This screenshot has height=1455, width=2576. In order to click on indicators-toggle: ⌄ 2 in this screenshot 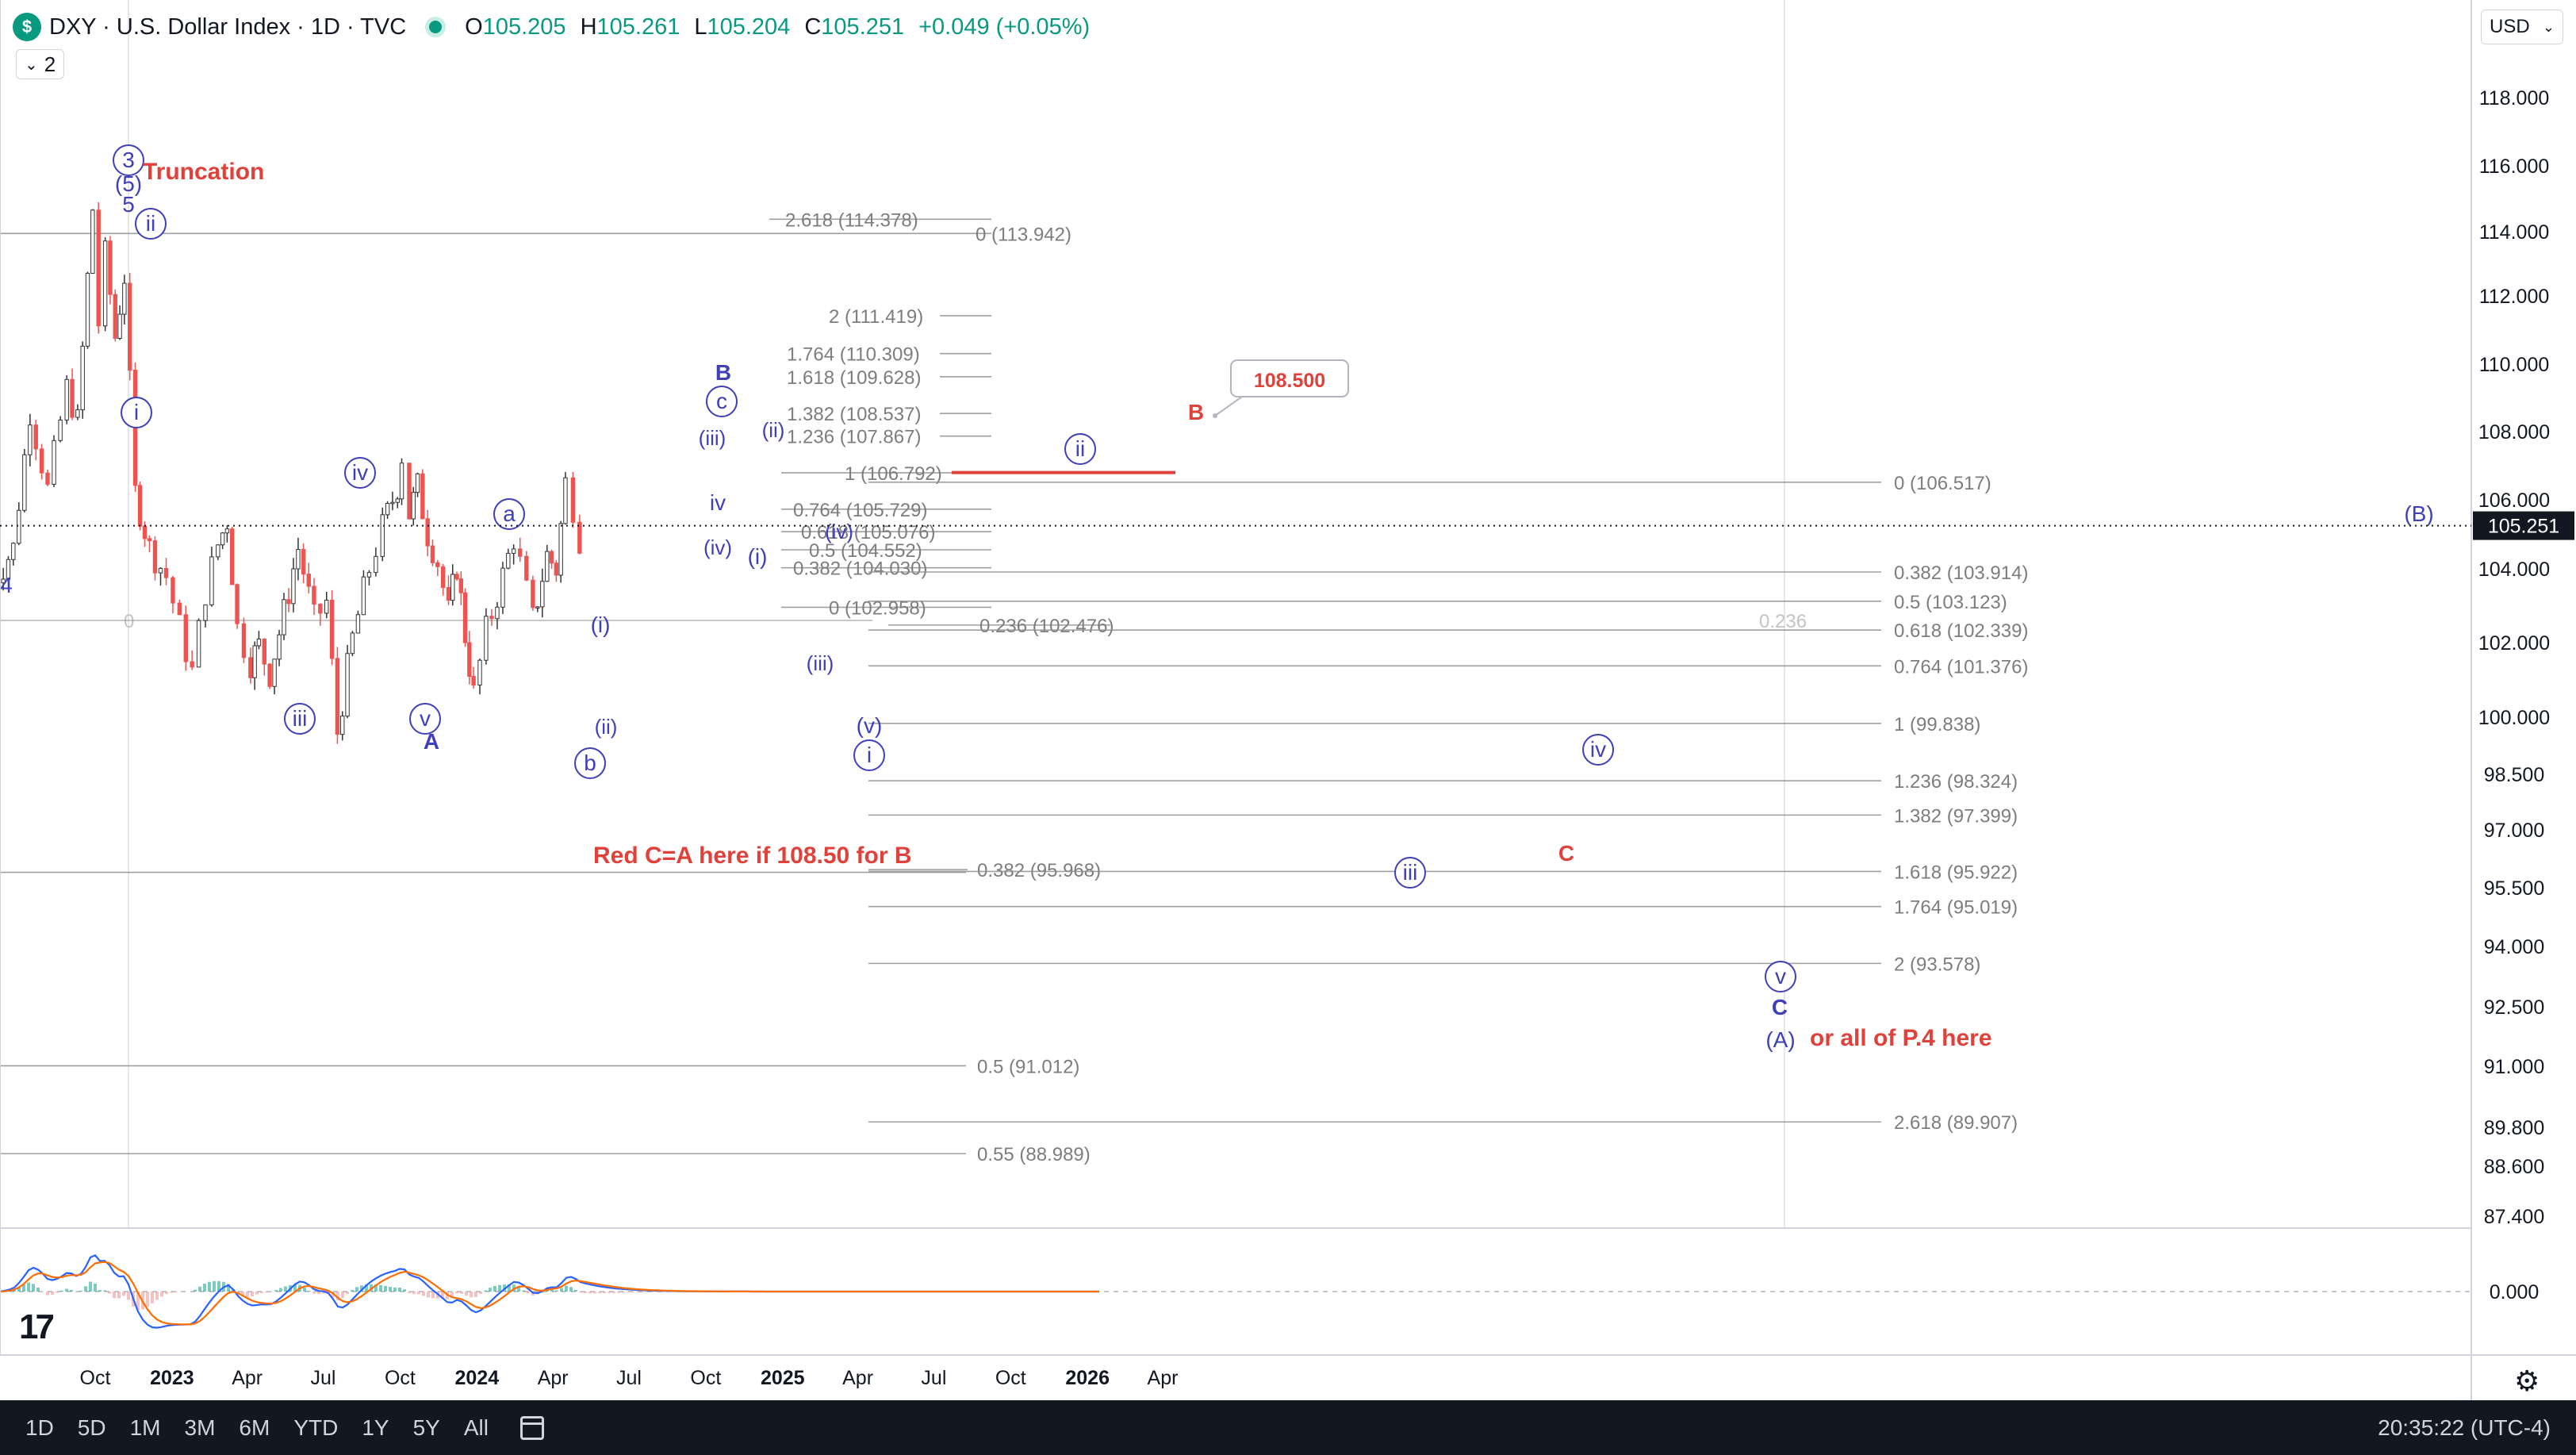, I will do `click(41, 64)`.